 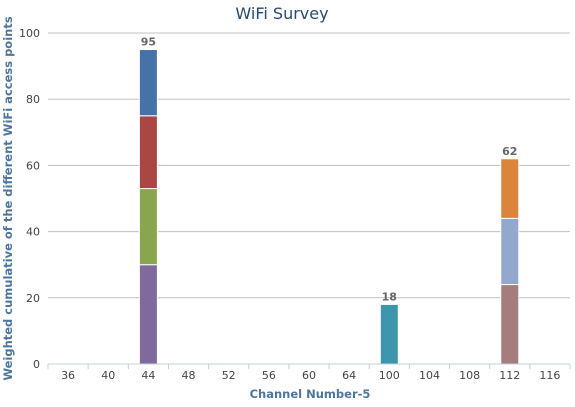 I want to click on x-axis-title: Channel Number-5, so click(x=310, y=394).